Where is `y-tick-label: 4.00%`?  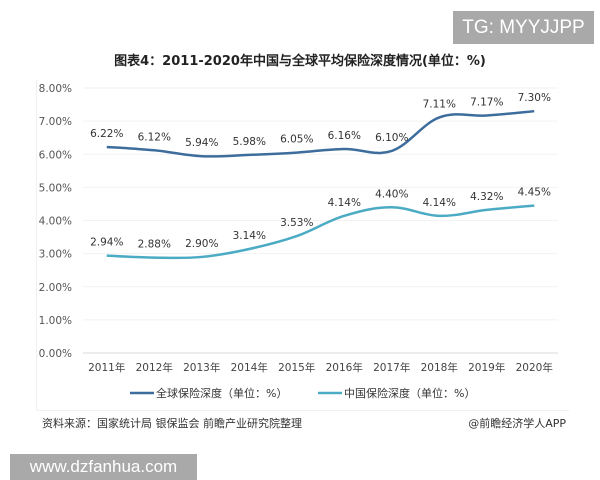
y-tick-label: 4.00% is located at coordinates (55, 222).